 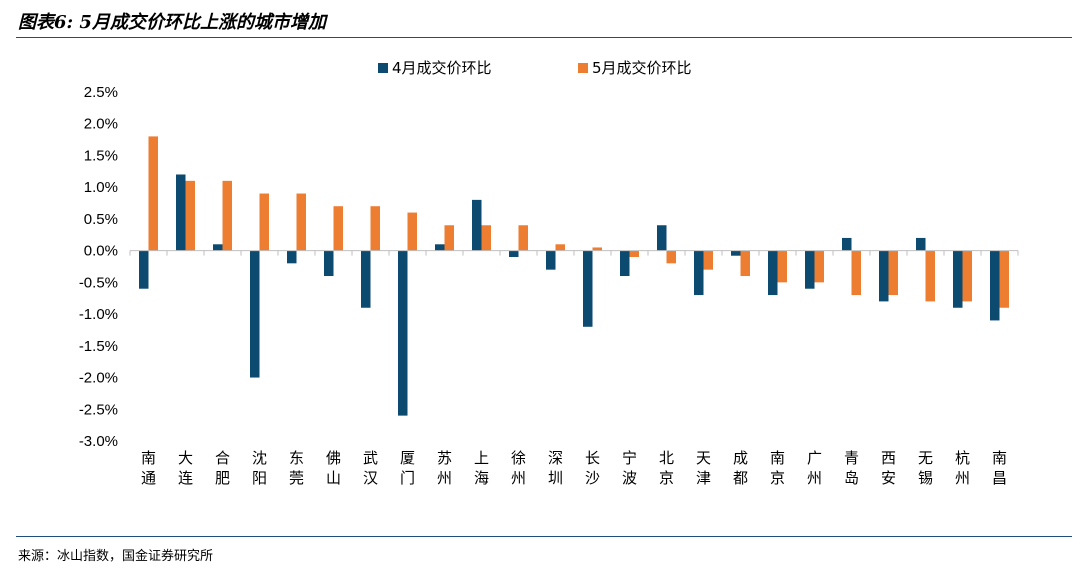 I want to click on x-tick-label: 北京, so click(x=666, y=468).